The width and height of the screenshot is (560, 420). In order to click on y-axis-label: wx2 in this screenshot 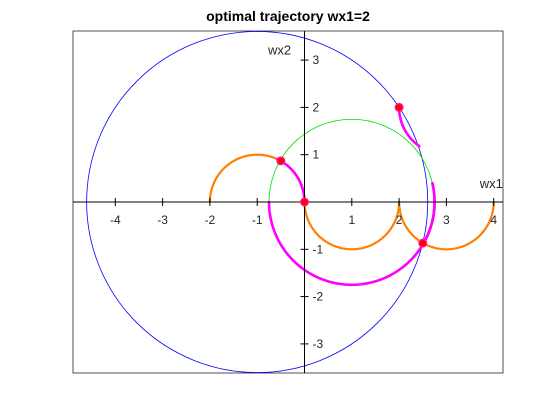, I will do `click(279, 50)`.